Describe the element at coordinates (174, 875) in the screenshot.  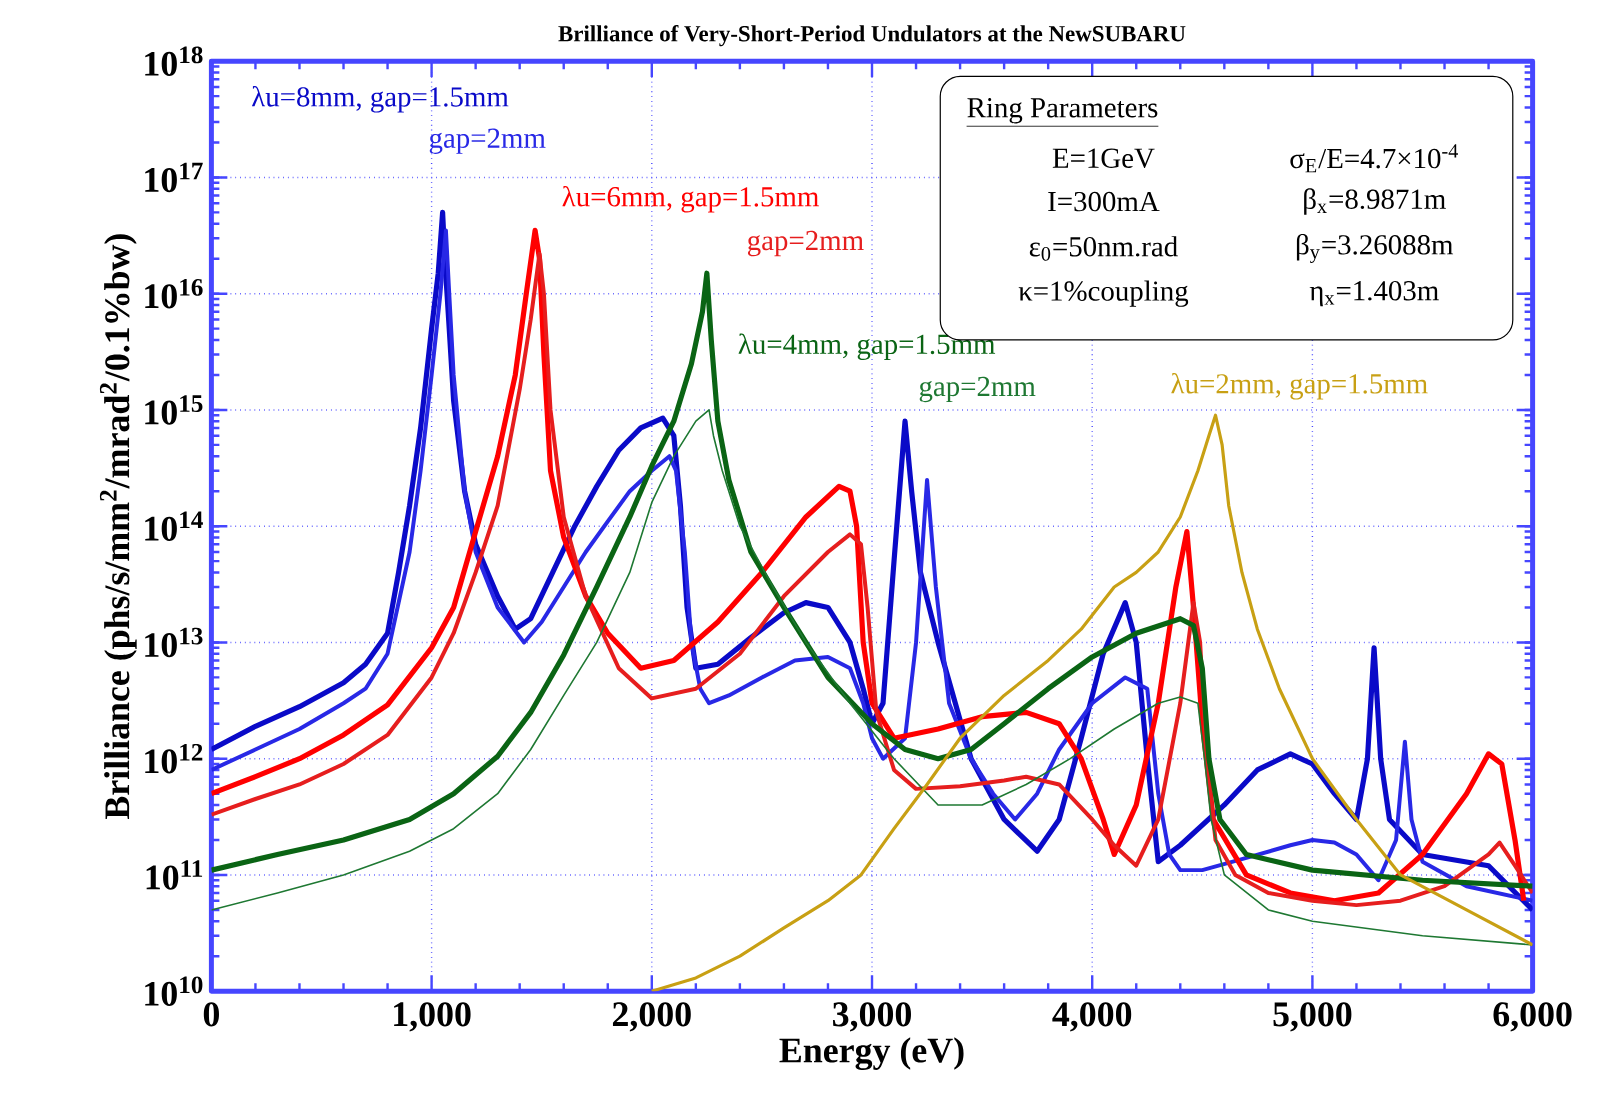
I see `y-tick-label: 10$^{11}$` at that location.